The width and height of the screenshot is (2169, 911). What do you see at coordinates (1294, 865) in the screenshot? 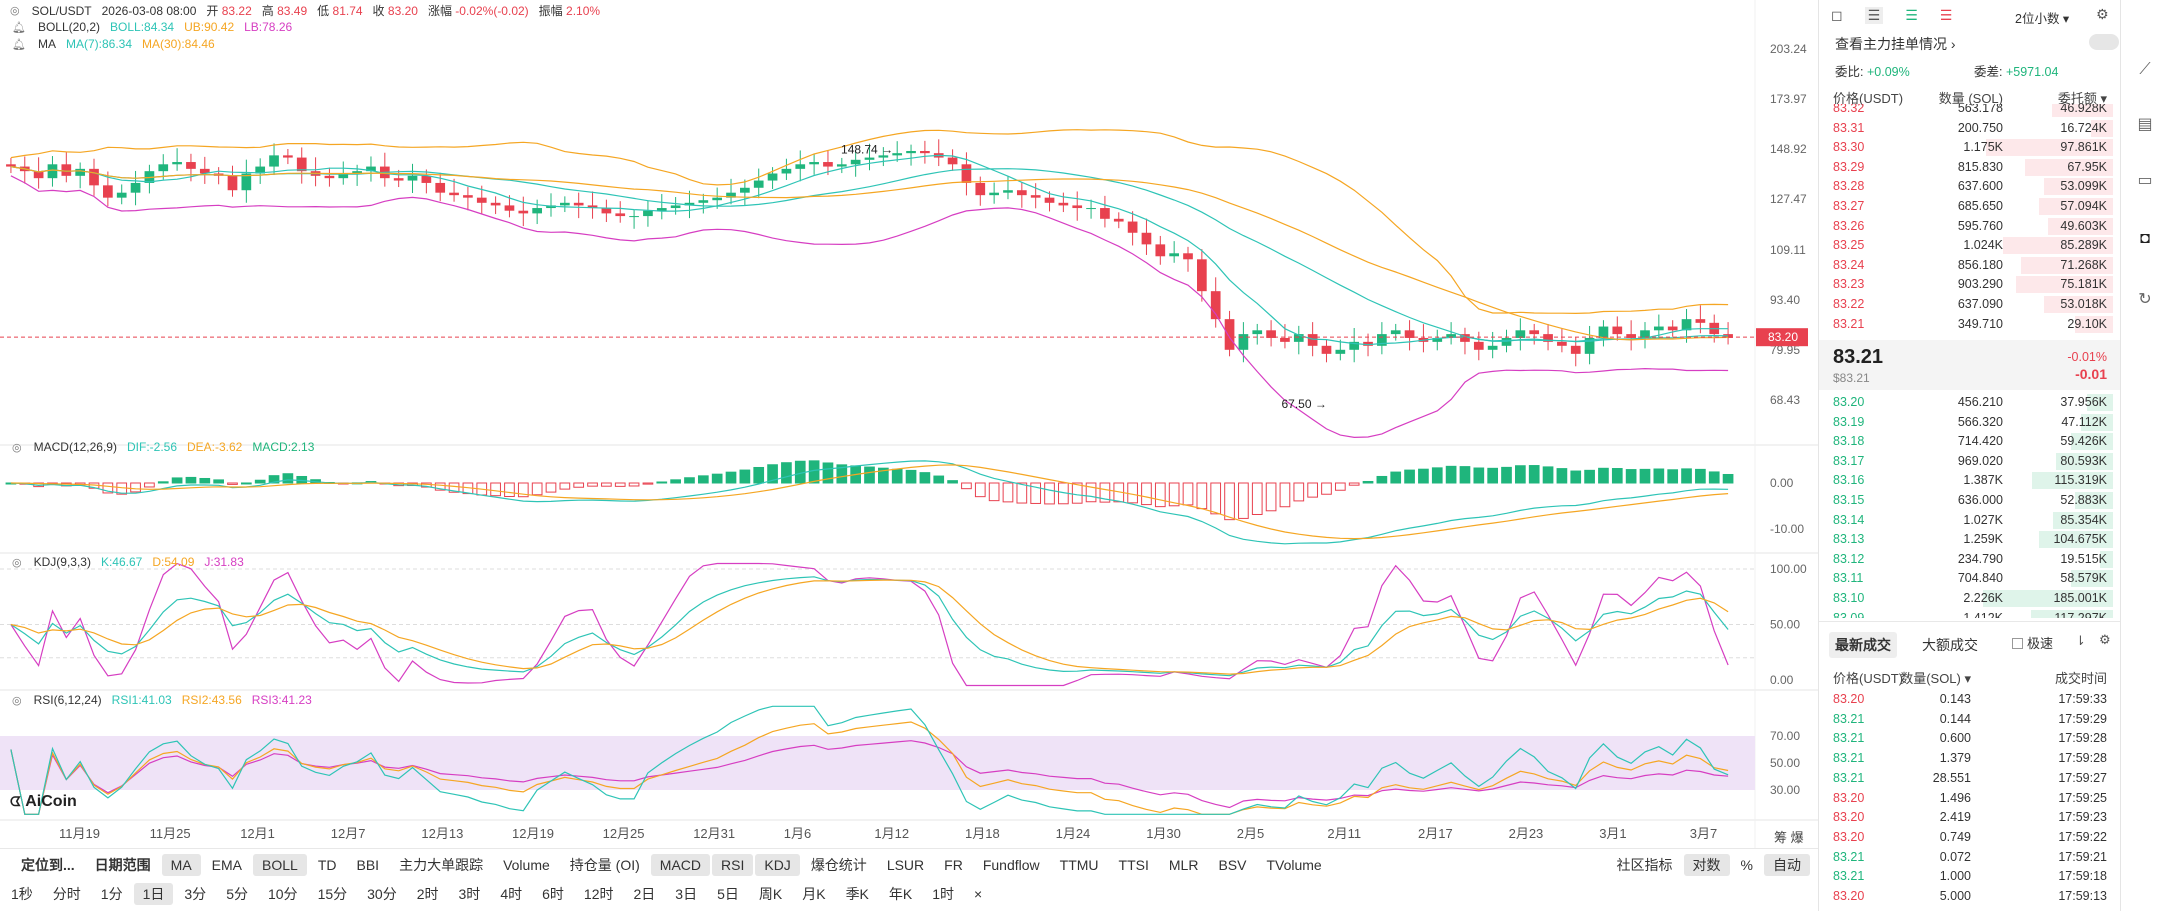
I see `toolbar-button: TVolume` at bounding box center [1294, 865].